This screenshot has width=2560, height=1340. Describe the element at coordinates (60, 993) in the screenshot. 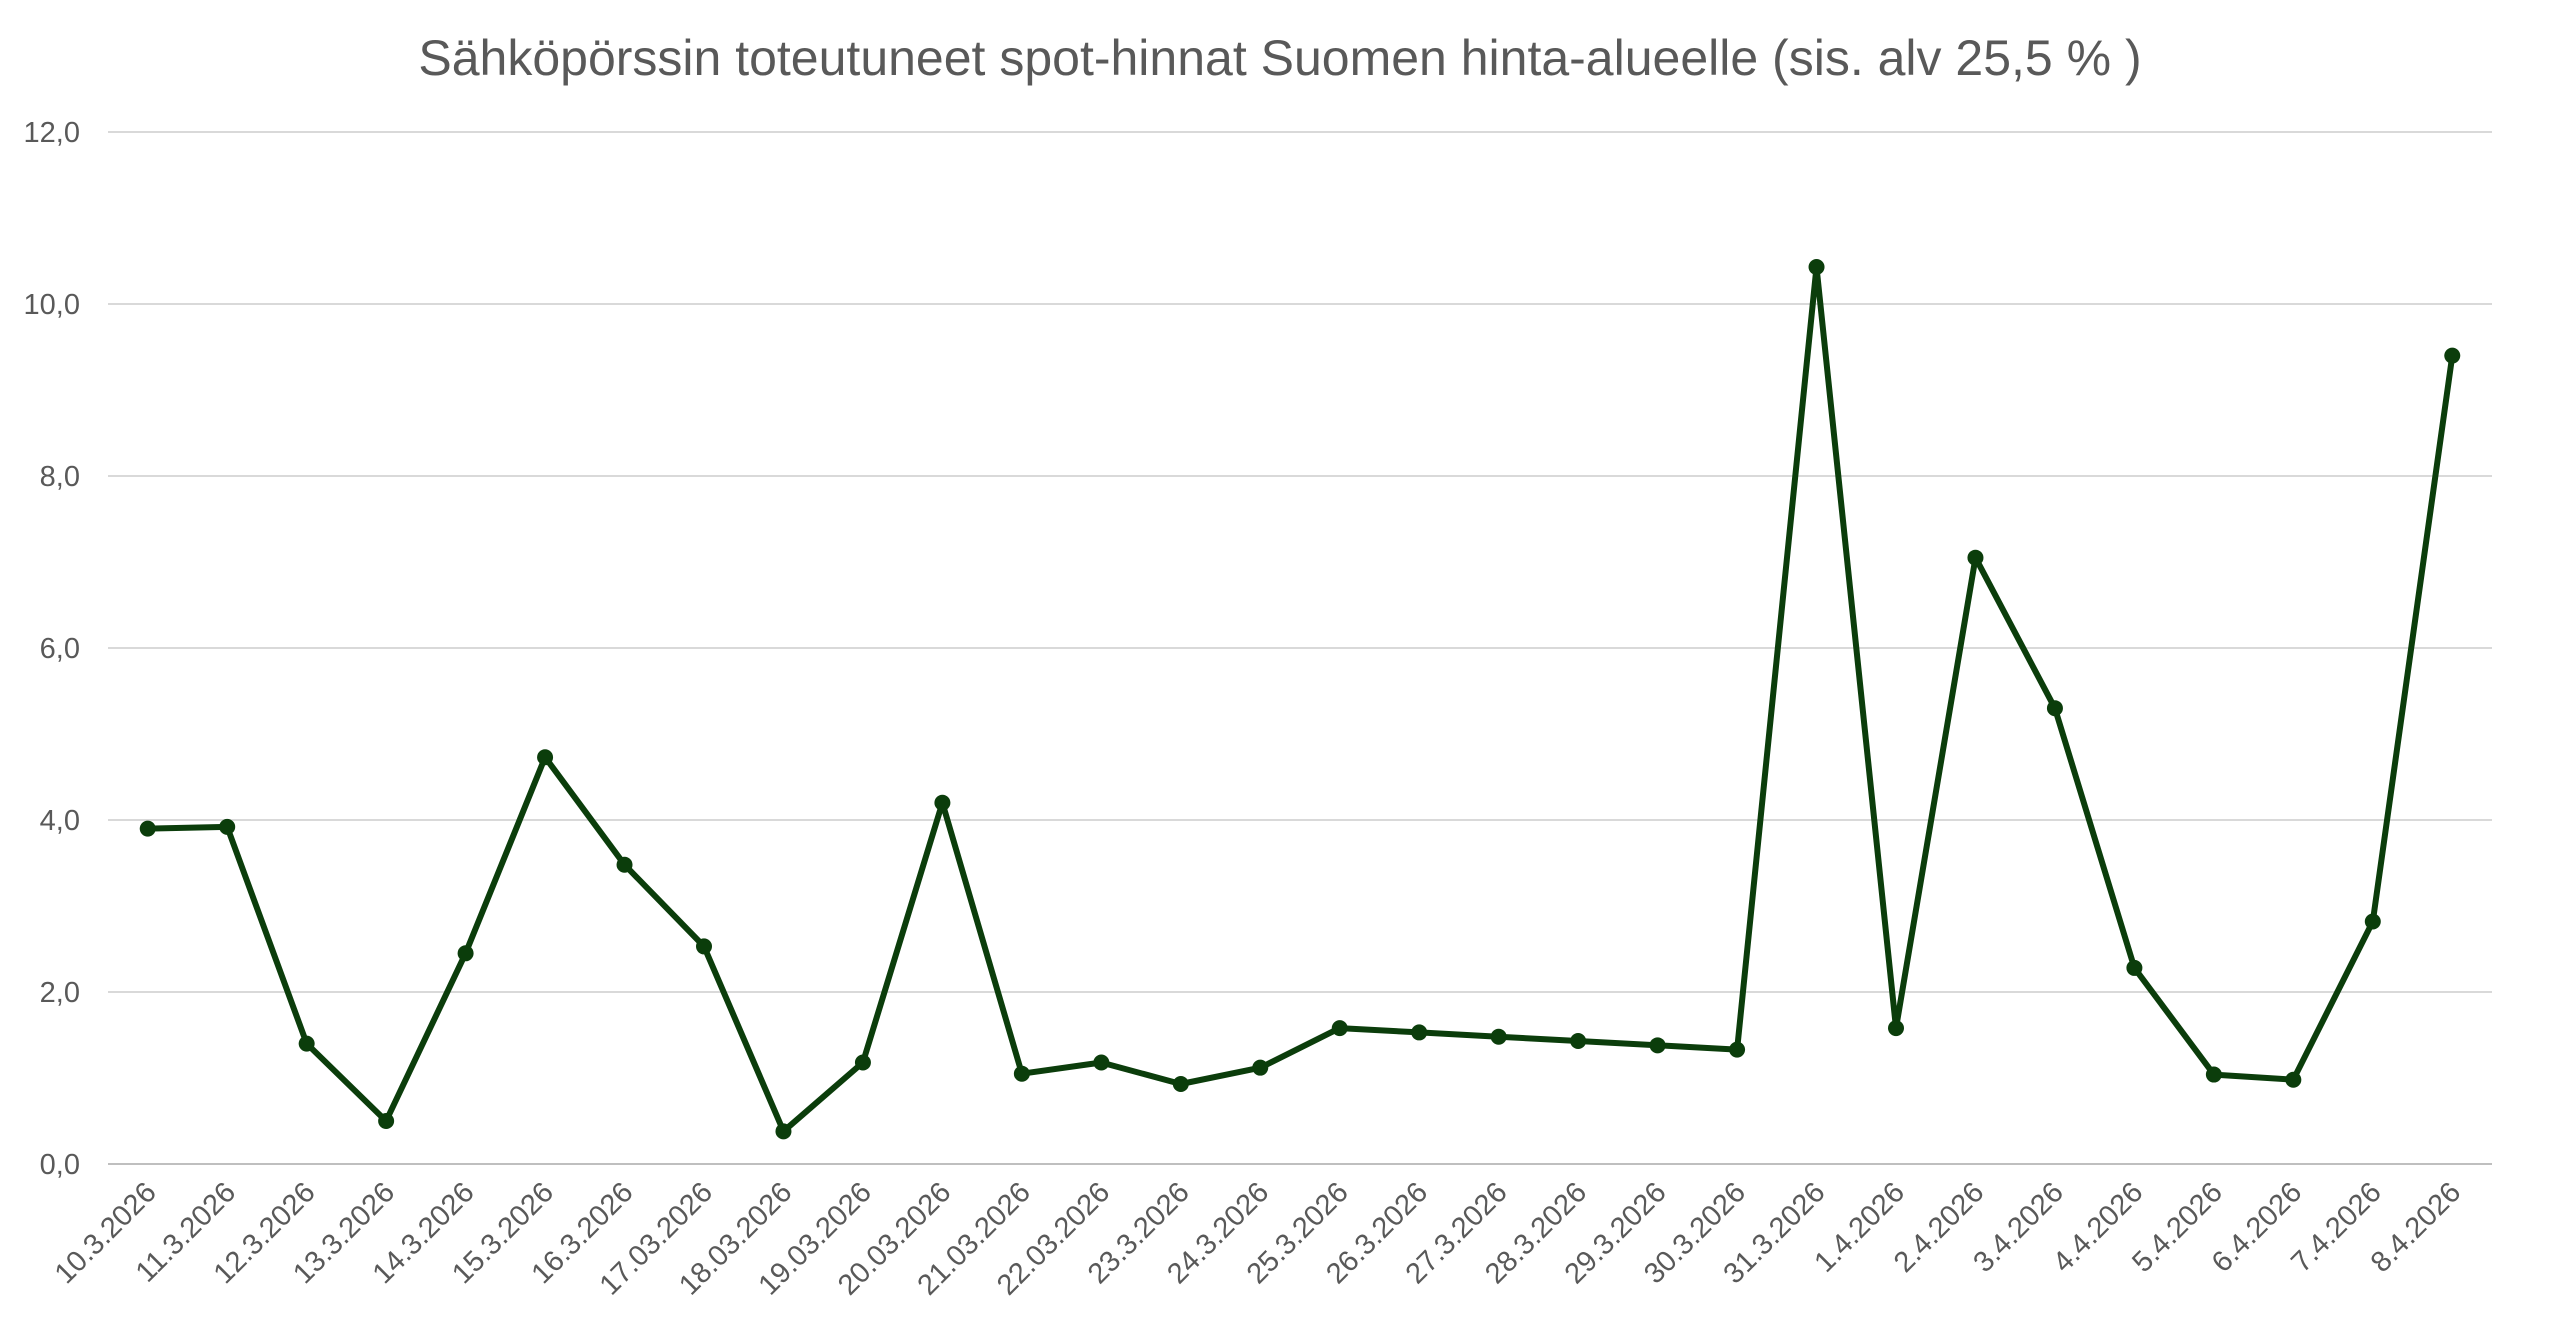

I see `y-tick-label: 2,0` at that location.